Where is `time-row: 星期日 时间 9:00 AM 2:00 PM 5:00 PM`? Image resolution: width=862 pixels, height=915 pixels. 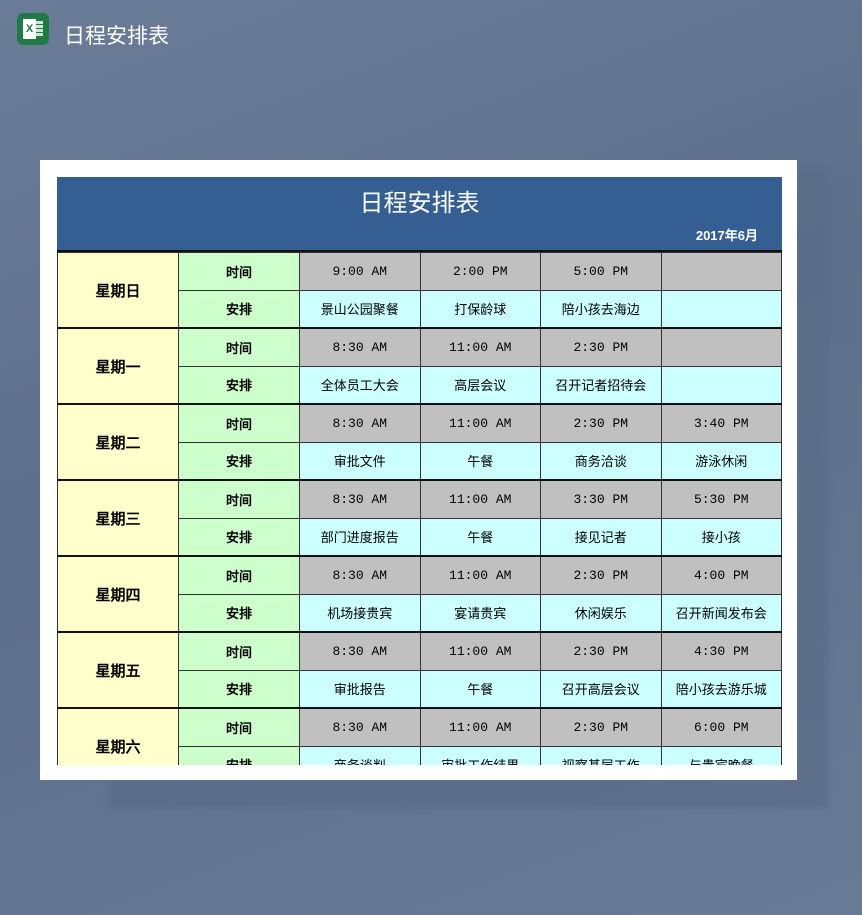 time-row: 星期日 时间 9:00 AM 2:00 PM 5:00 PM is located at coordinates (419, 290).